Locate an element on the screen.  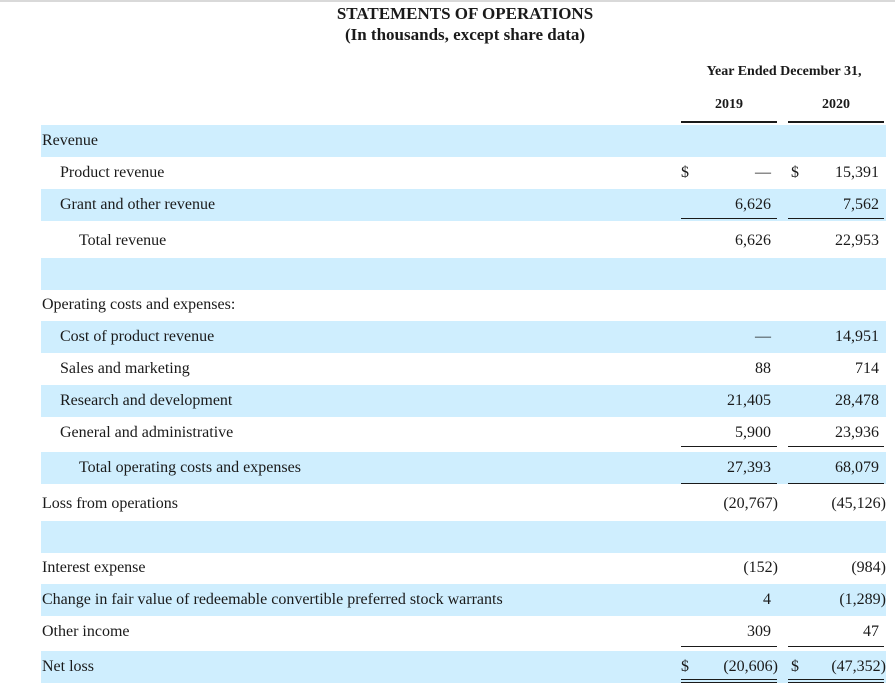
row-label: General and administrative is located at coordinates (147, 432).